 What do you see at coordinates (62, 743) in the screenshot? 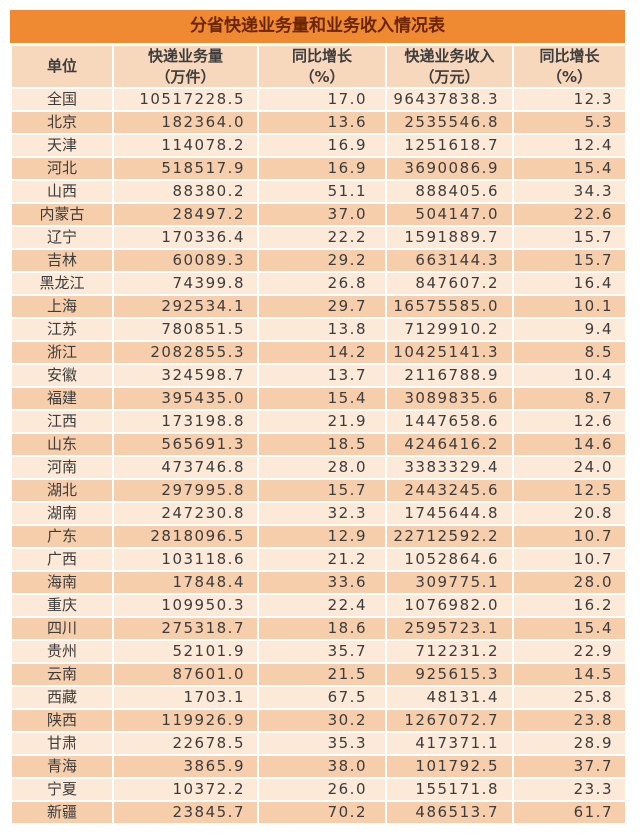
I see `region-cell: 甘肃` at bounding box center [62, 743].